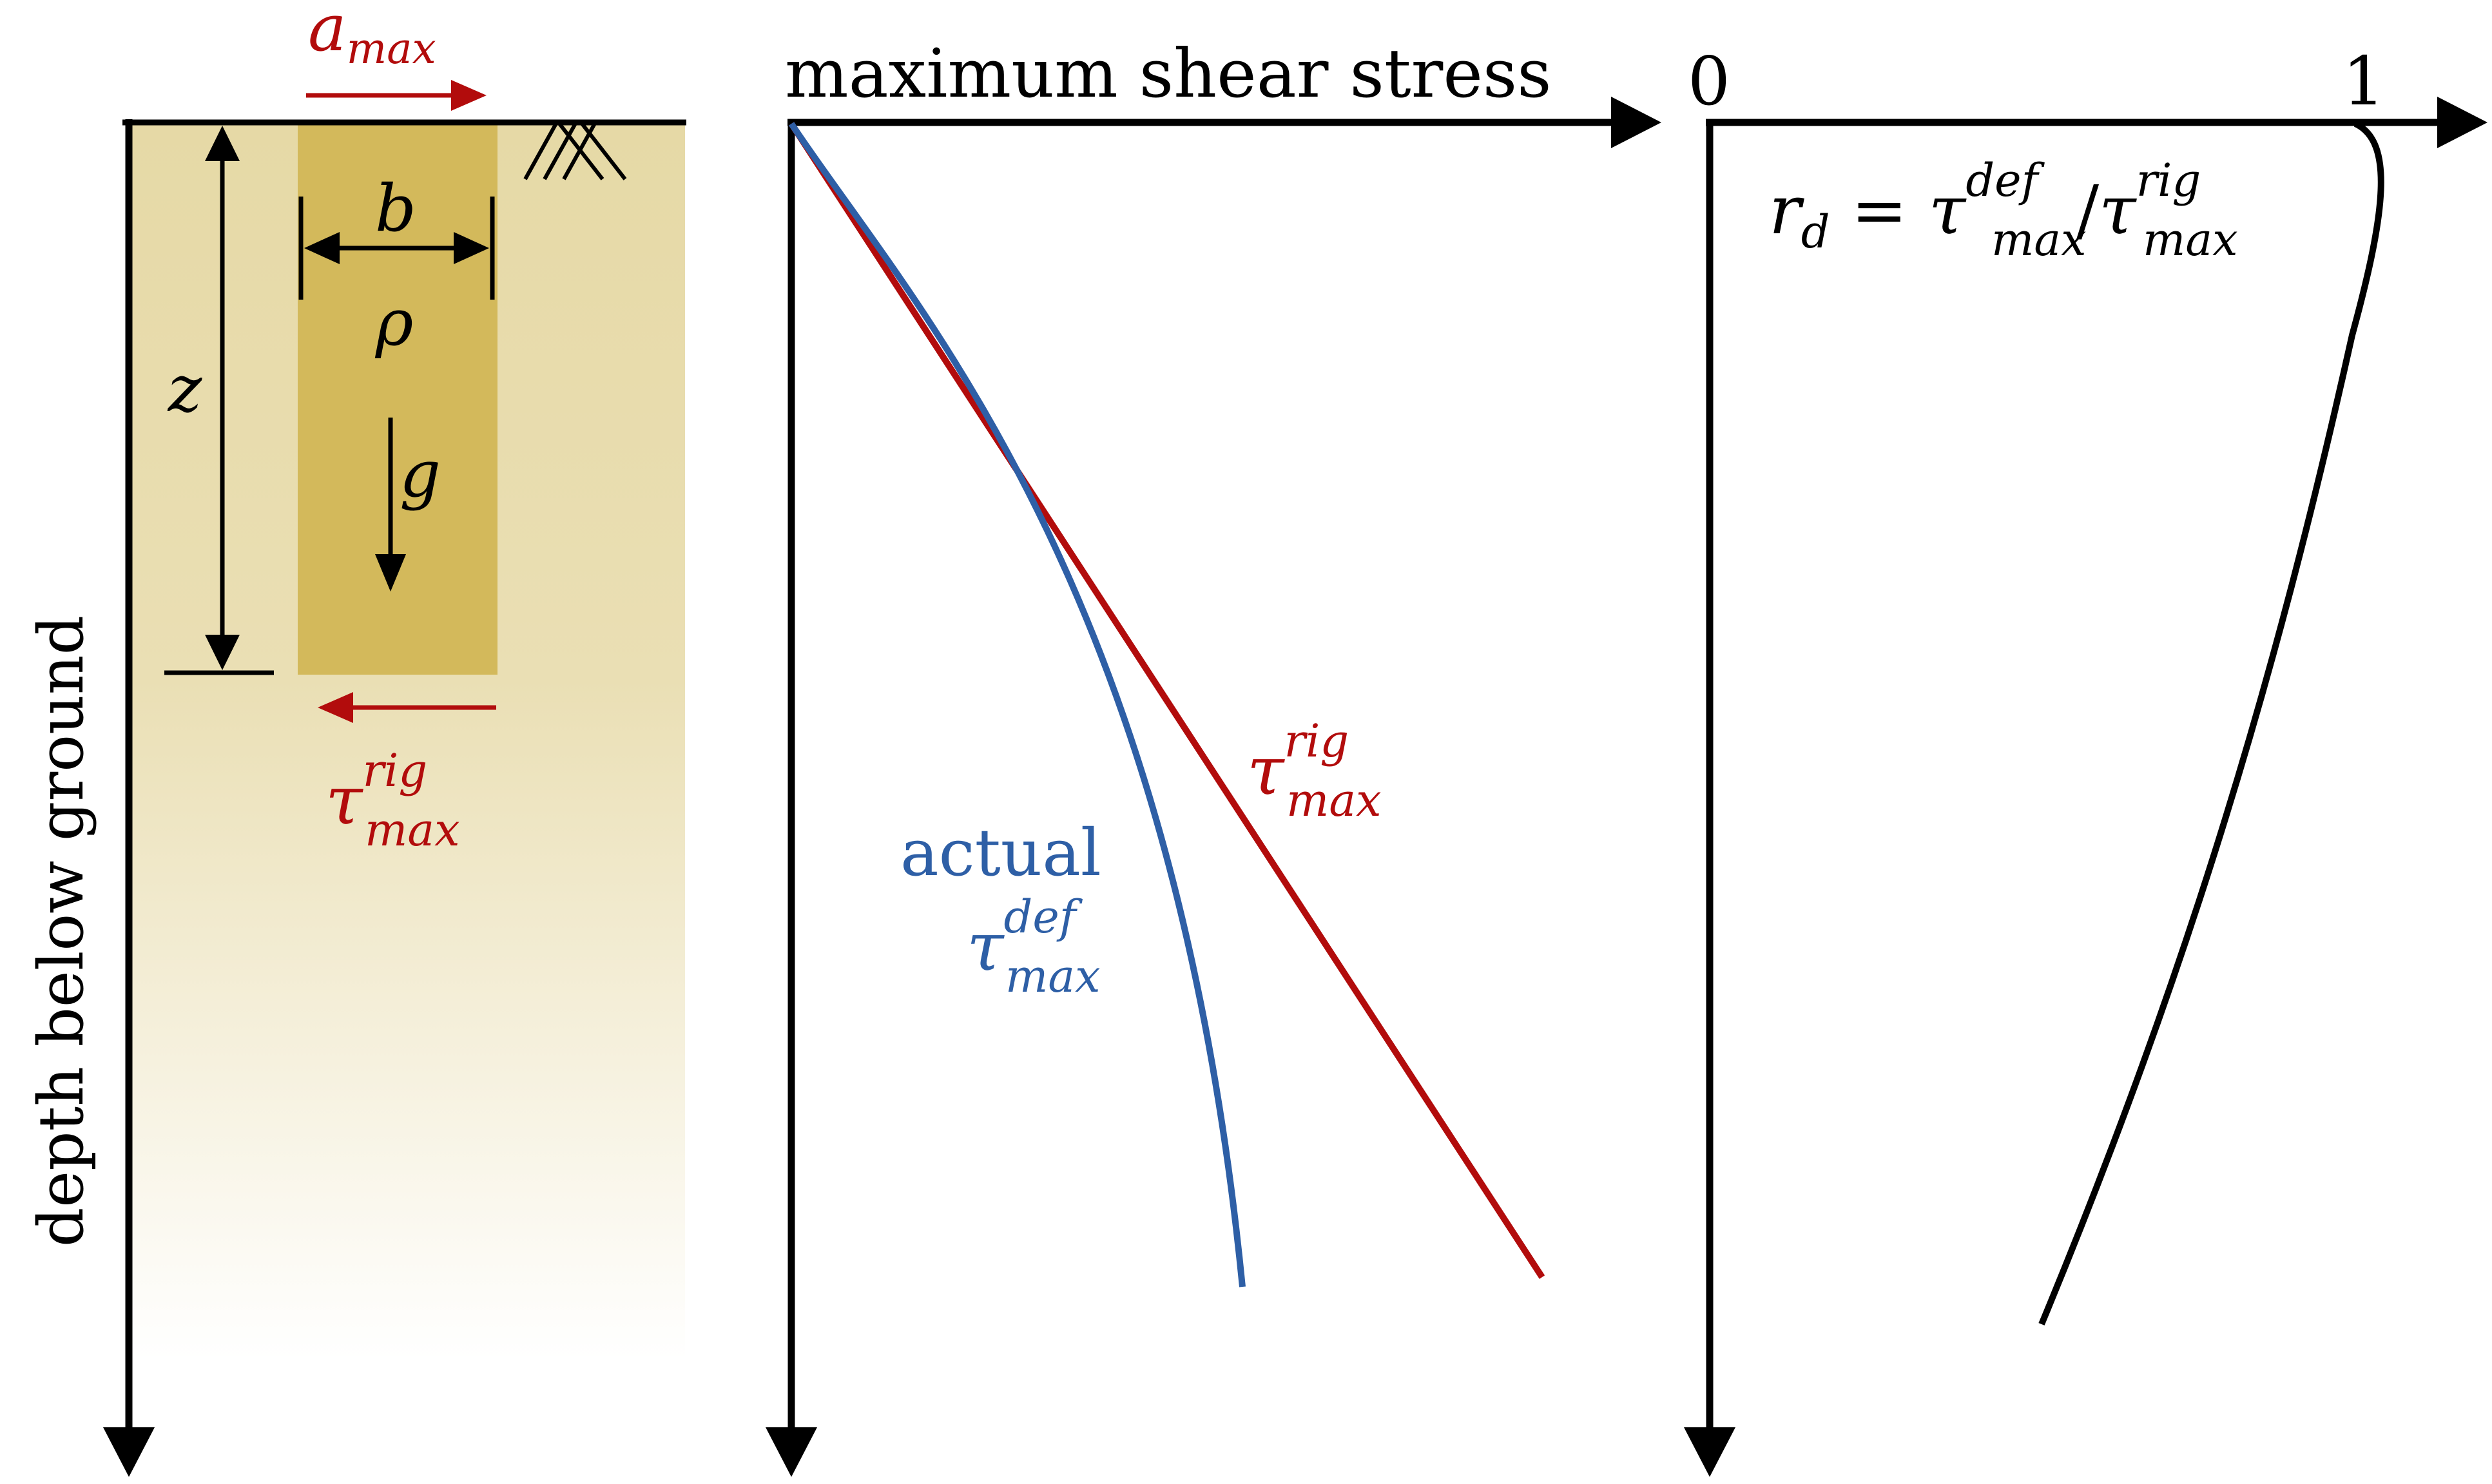  What do you see at coordinates (2211, 722) in the screenshot?
I see `rd-curve` at bounding box center [2211, 722].